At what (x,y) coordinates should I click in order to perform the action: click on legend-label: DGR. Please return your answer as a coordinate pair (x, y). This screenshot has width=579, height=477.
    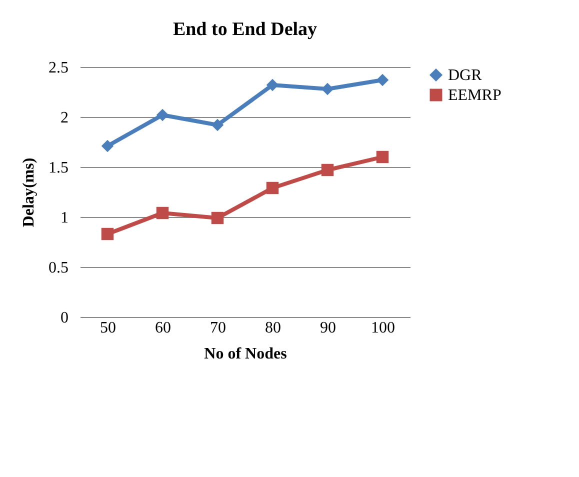
    Looking at the image, I should click on (465, 75).